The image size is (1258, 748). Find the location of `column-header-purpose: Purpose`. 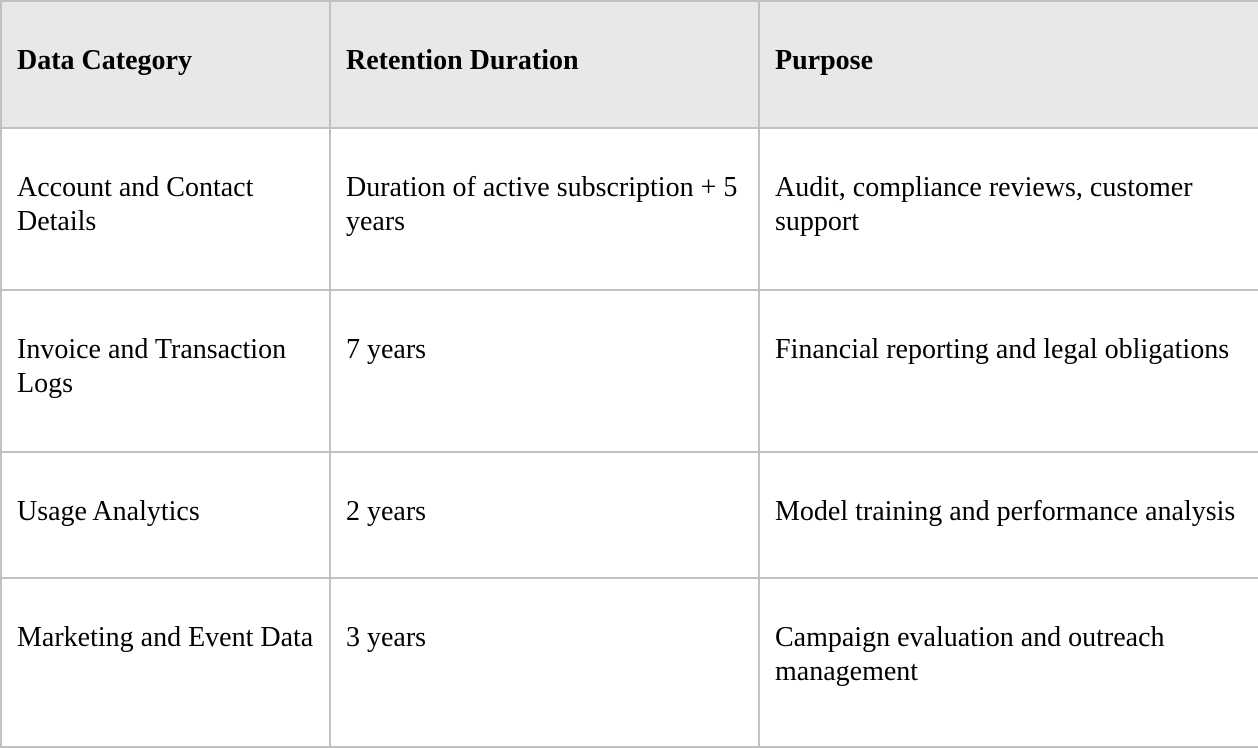

column-header-purpose: Purpose is located at coordinates (1008, 64).